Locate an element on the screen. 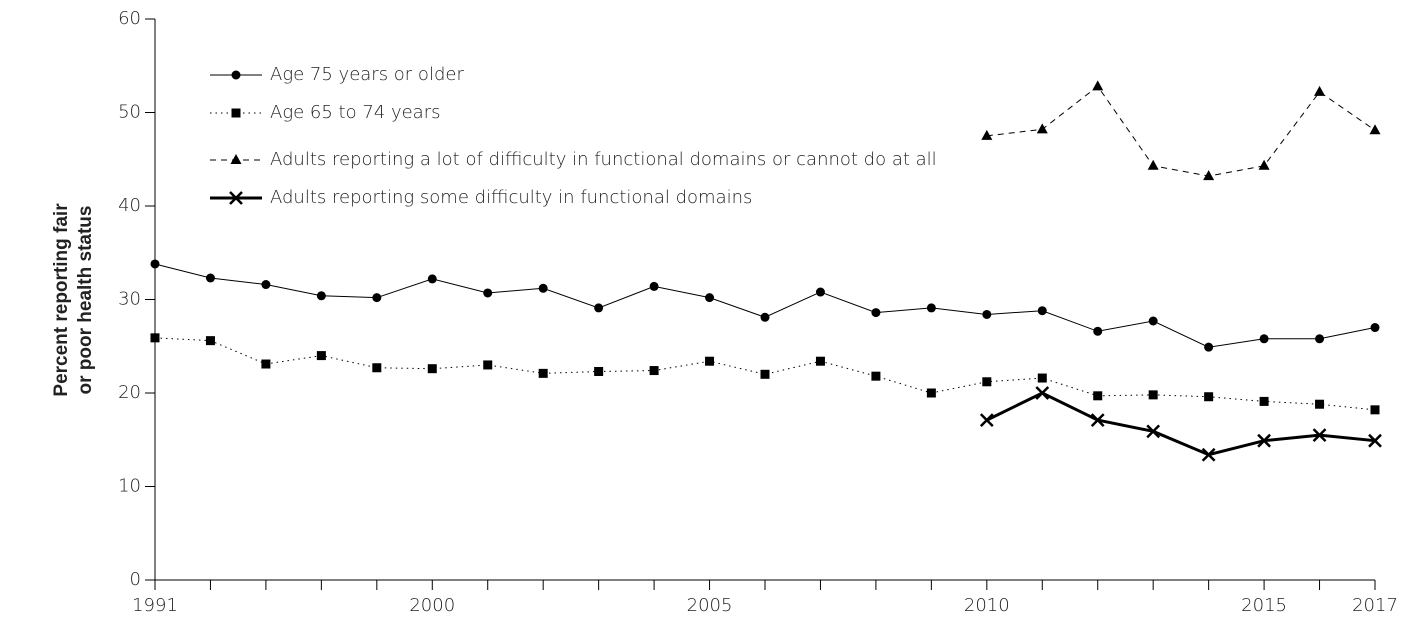  x-tick-label: 2005 is located at coordinates (710, 605).